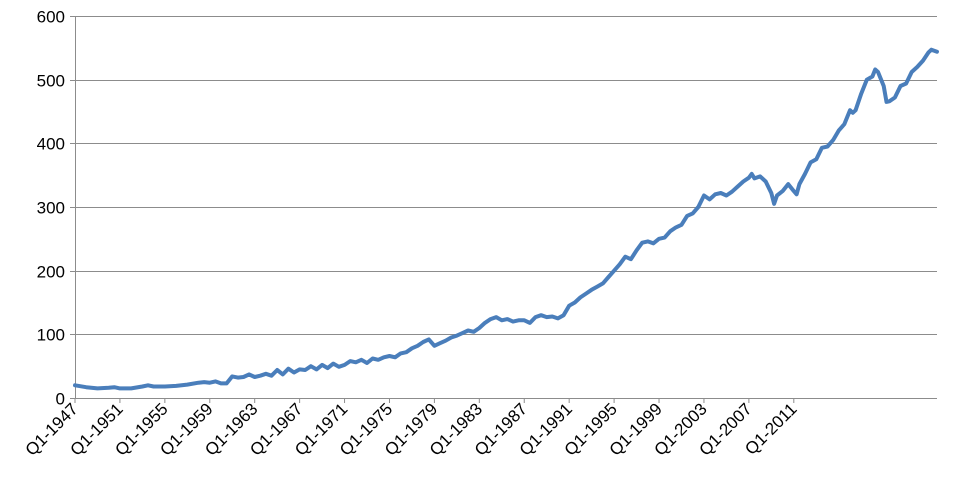 The width and height of the screenshot is (976, 496). I want to click on y-tick-labels: 0 100 200 300 400 500 600, so click(51, 208).